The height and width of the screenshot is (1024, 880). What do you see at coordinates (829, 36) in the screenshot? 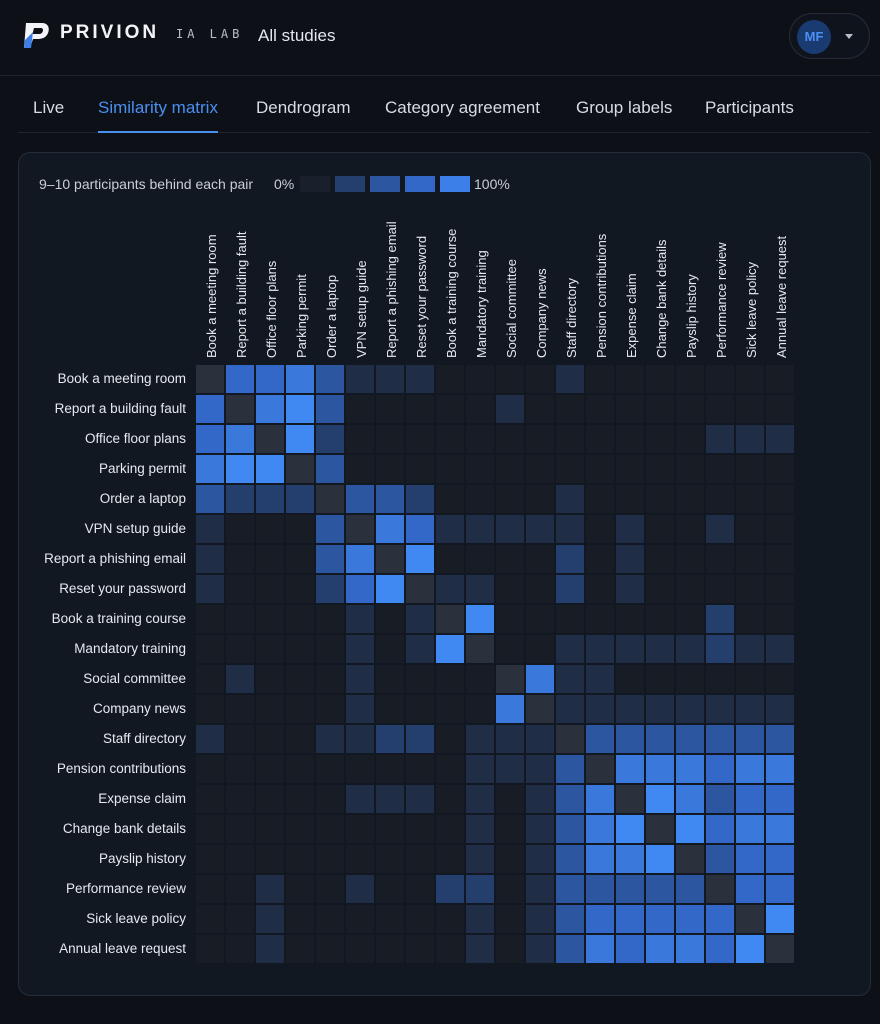
I see `user-menu-button: MF` at bounding box center [829, 36].